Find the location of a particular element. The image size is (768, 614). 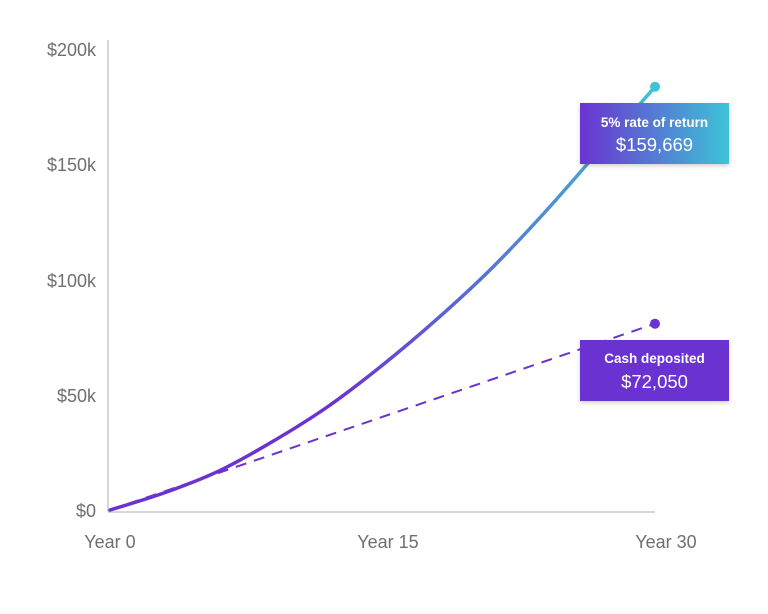

rate-of-return-callout: 5% rate of return $159,669 is located at coordinates (654, 133).